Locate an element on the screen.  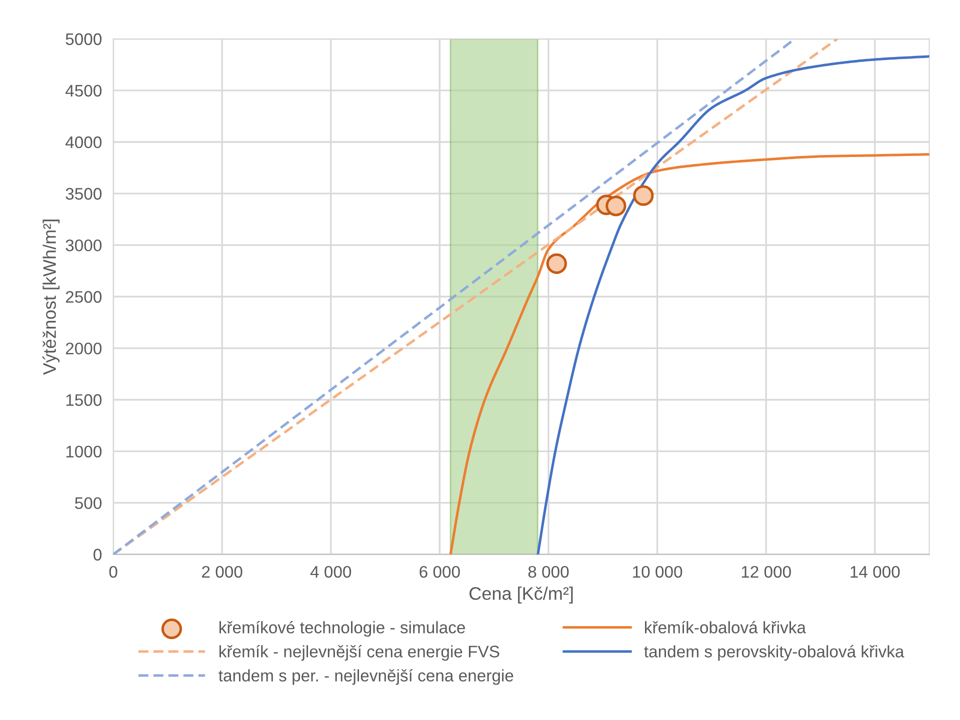
y-tick-label: 2500 is located at coordinates (84, 297).